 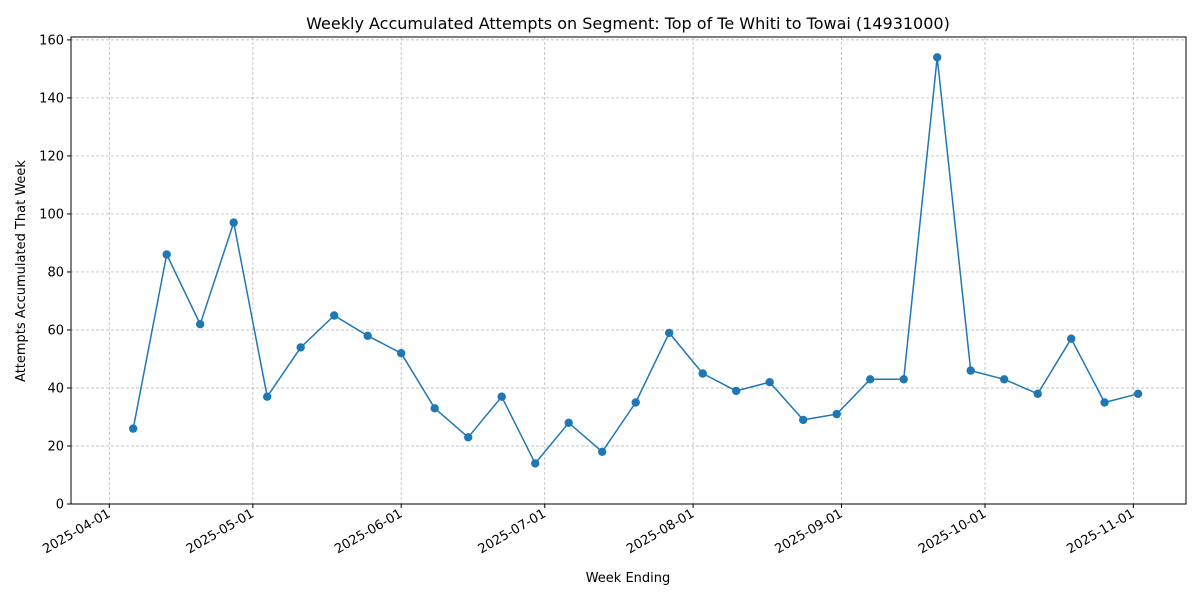 I want to click on y-tick-label: 100, so click(x=51, y=214).